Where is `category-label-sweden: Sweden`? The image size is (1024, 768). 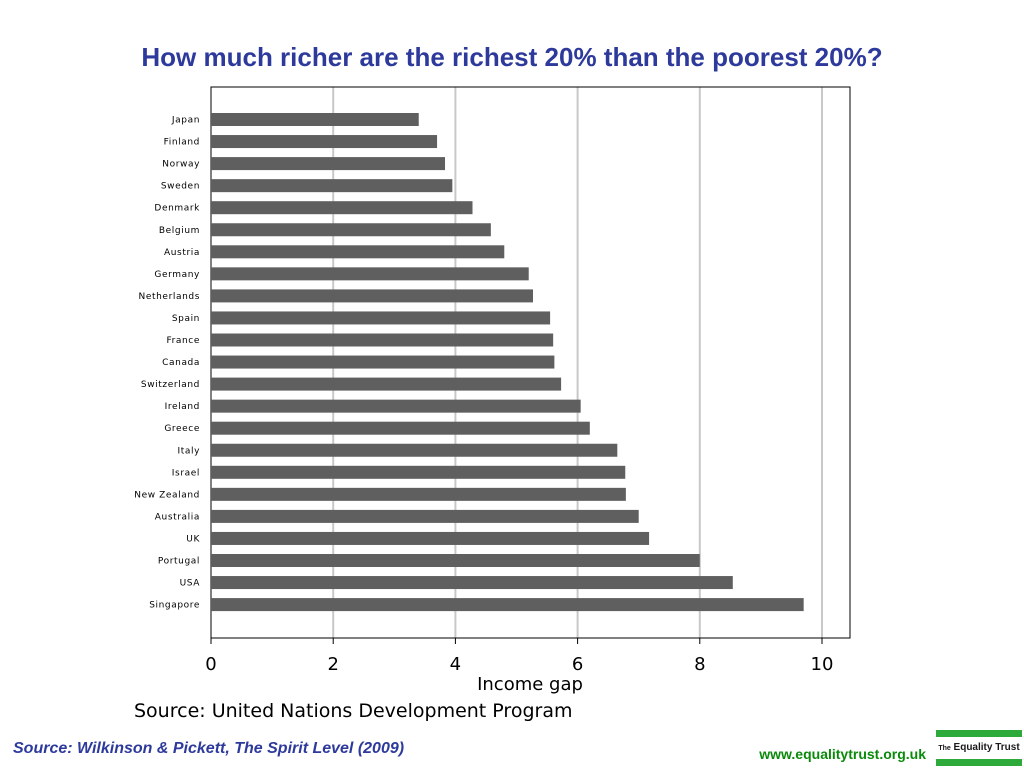 category-label-sweden: Sweden is located at coordinates (180, 187).